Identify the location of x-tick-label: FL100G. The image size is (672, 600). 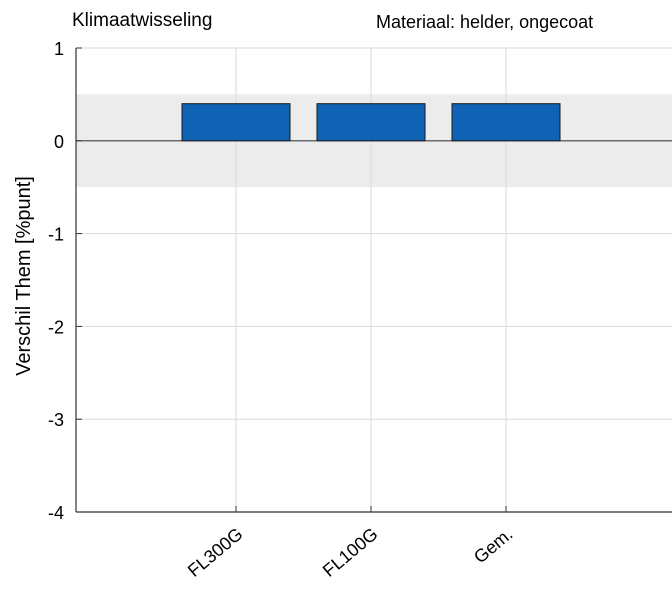
(350, 552).